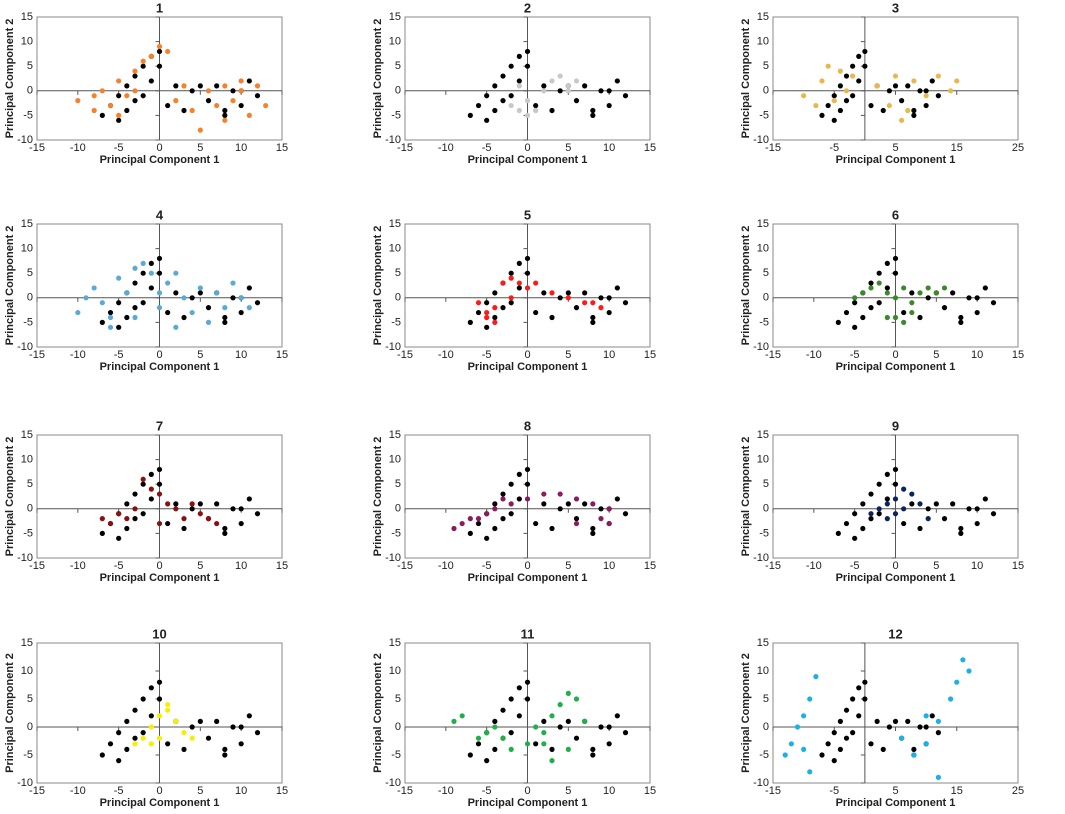  What do you see at coordinates (895, 7) in the screenshot?
I see `chart-title: 3` at bounding box center [895, 7].